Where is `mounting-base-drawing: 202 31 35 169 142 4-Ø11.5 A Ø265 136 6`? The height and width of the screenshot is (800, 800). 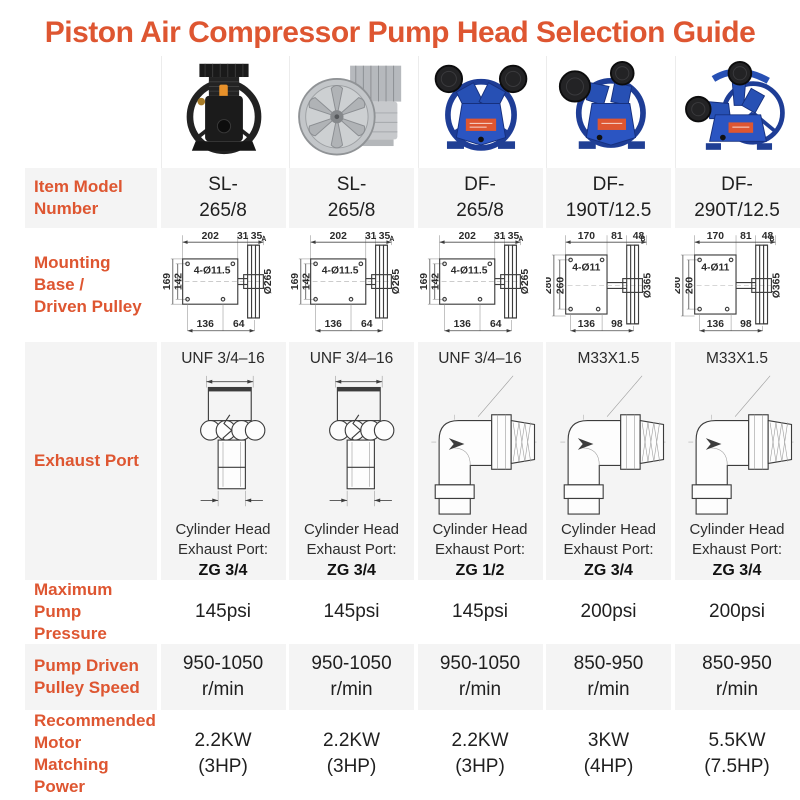 mounting-base-drawing: 202 31 35 169 142 4-Ø11.5 A Ø265 136 6 is located at coordinates (217, 282).